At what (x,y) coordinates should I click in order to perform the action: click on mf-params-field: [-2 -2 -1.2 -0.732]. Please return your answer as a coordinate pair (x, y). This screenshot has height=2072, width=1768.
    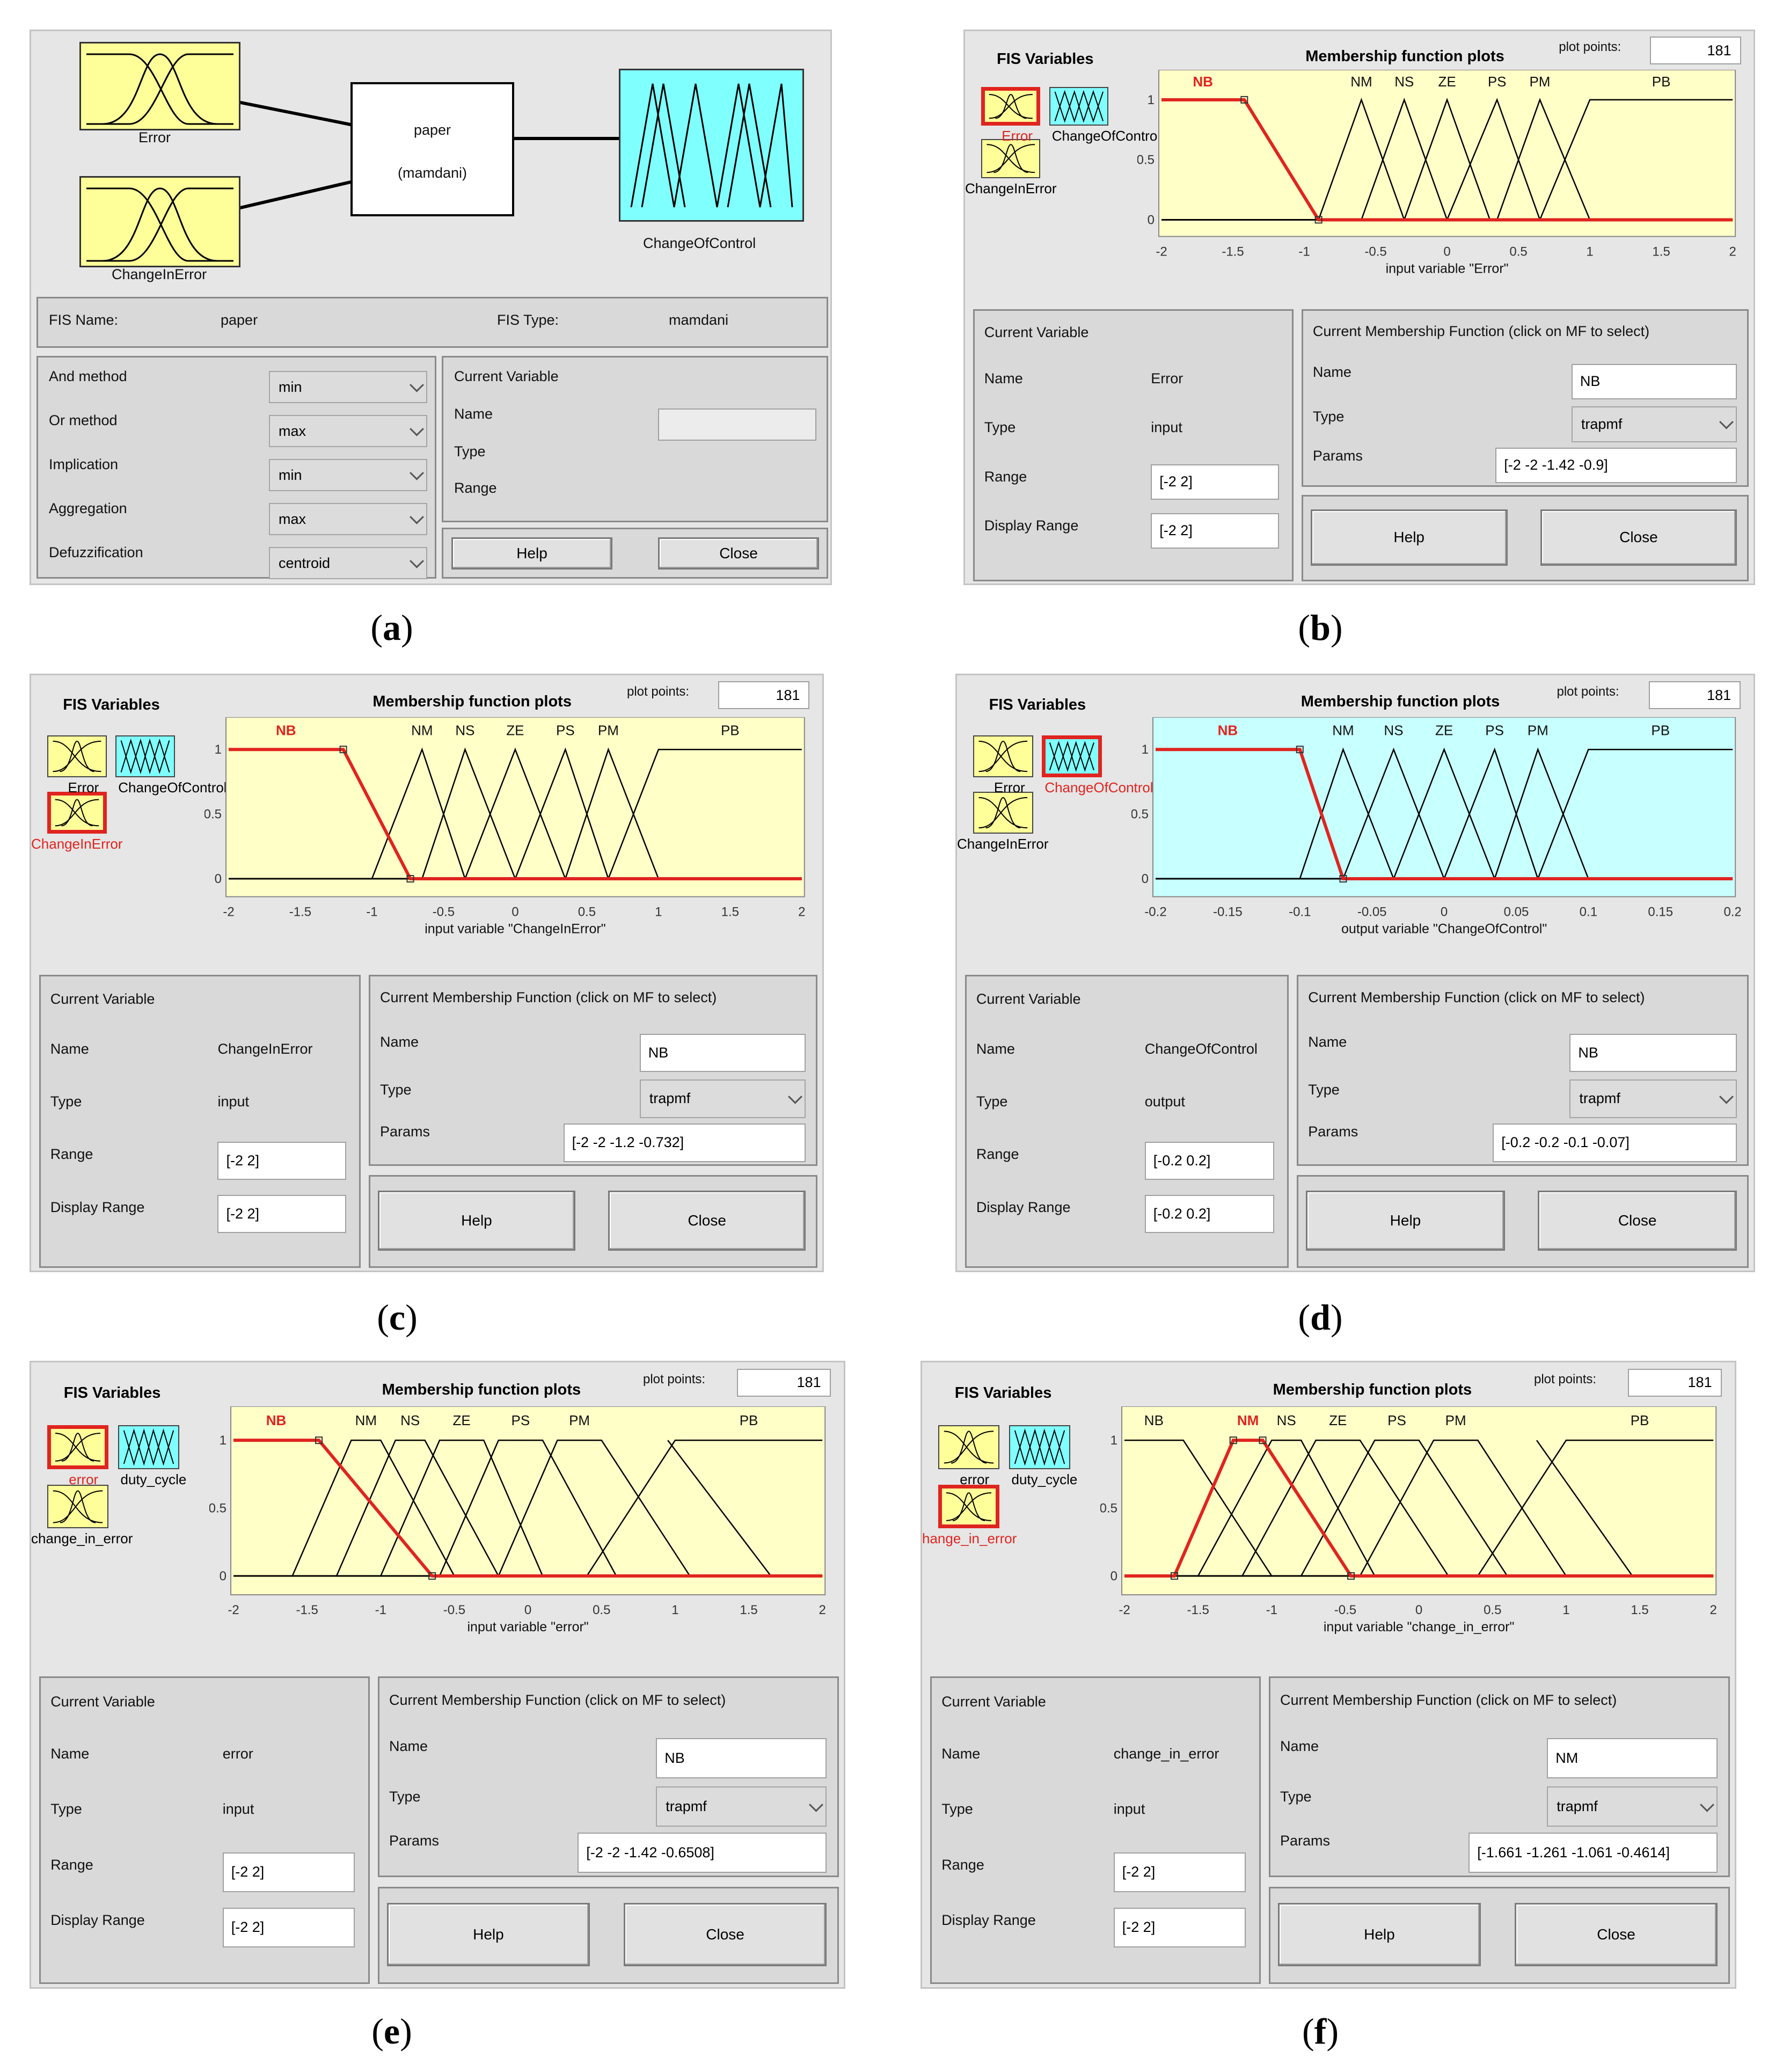
    Looking at the image, I should click on (685, 1143).